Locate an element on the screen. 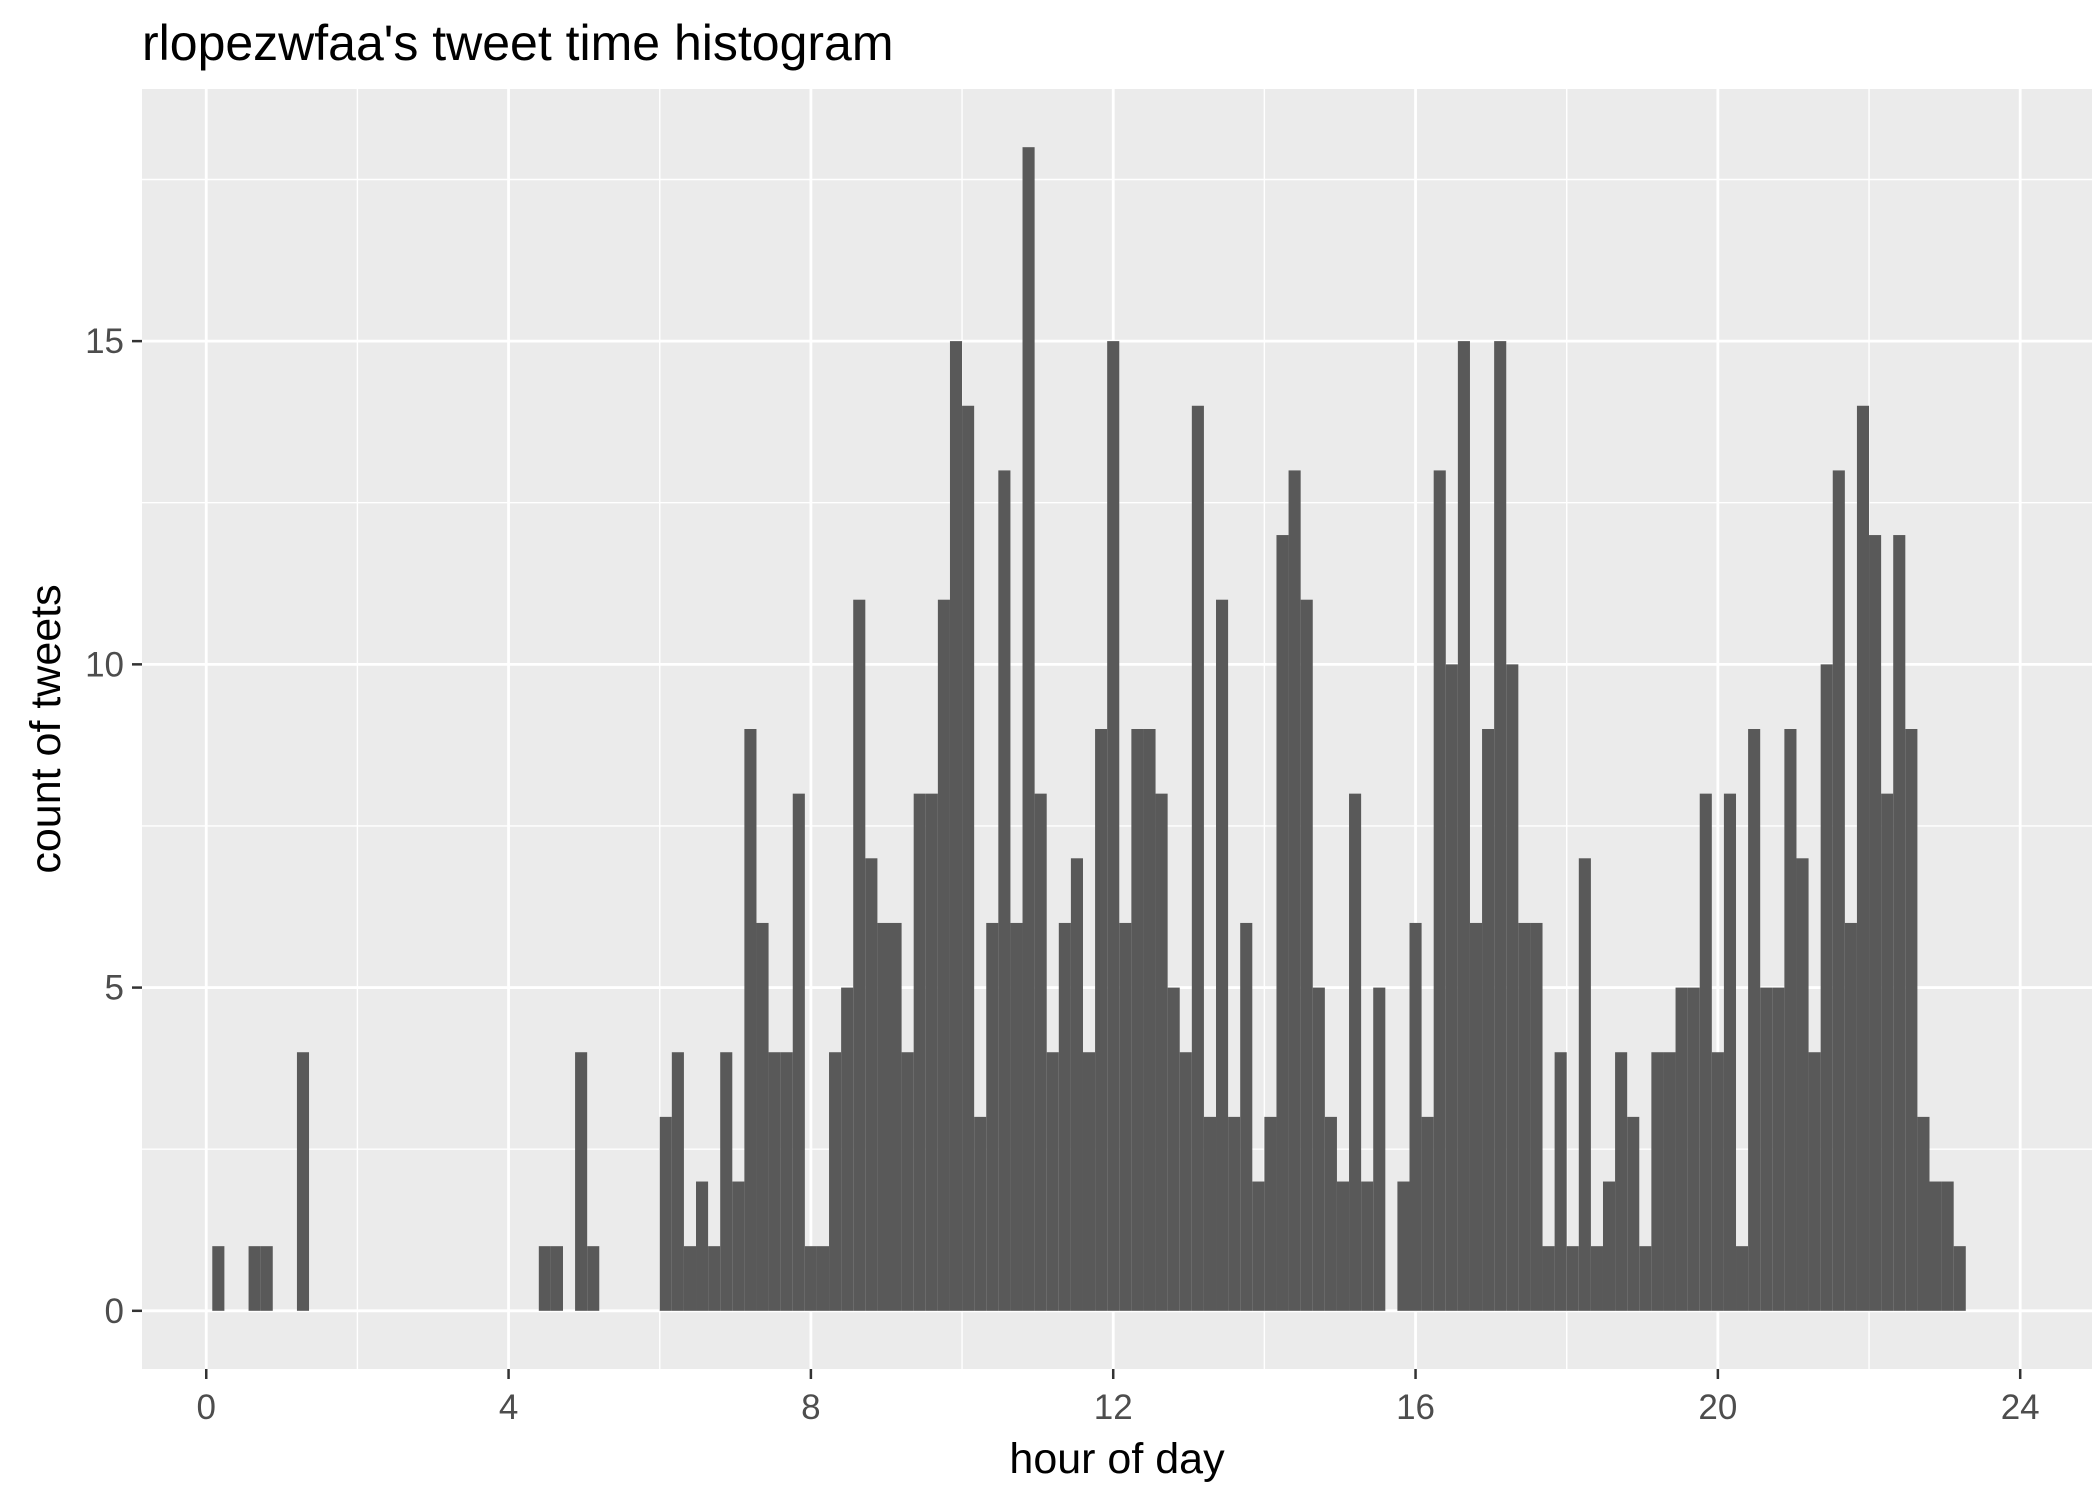 This screenshot has width=2100, height=1499. x-tick-label: 16 is located at coordinates (1415, 1407).